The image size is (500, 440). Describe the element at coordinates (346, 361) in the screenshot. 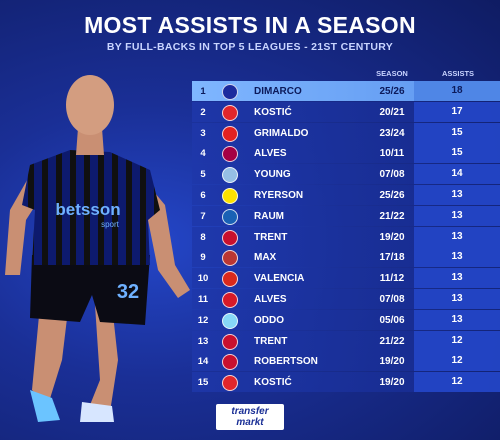

I see `table-row: 14 ROBERTSON 19/20 12` at that location.